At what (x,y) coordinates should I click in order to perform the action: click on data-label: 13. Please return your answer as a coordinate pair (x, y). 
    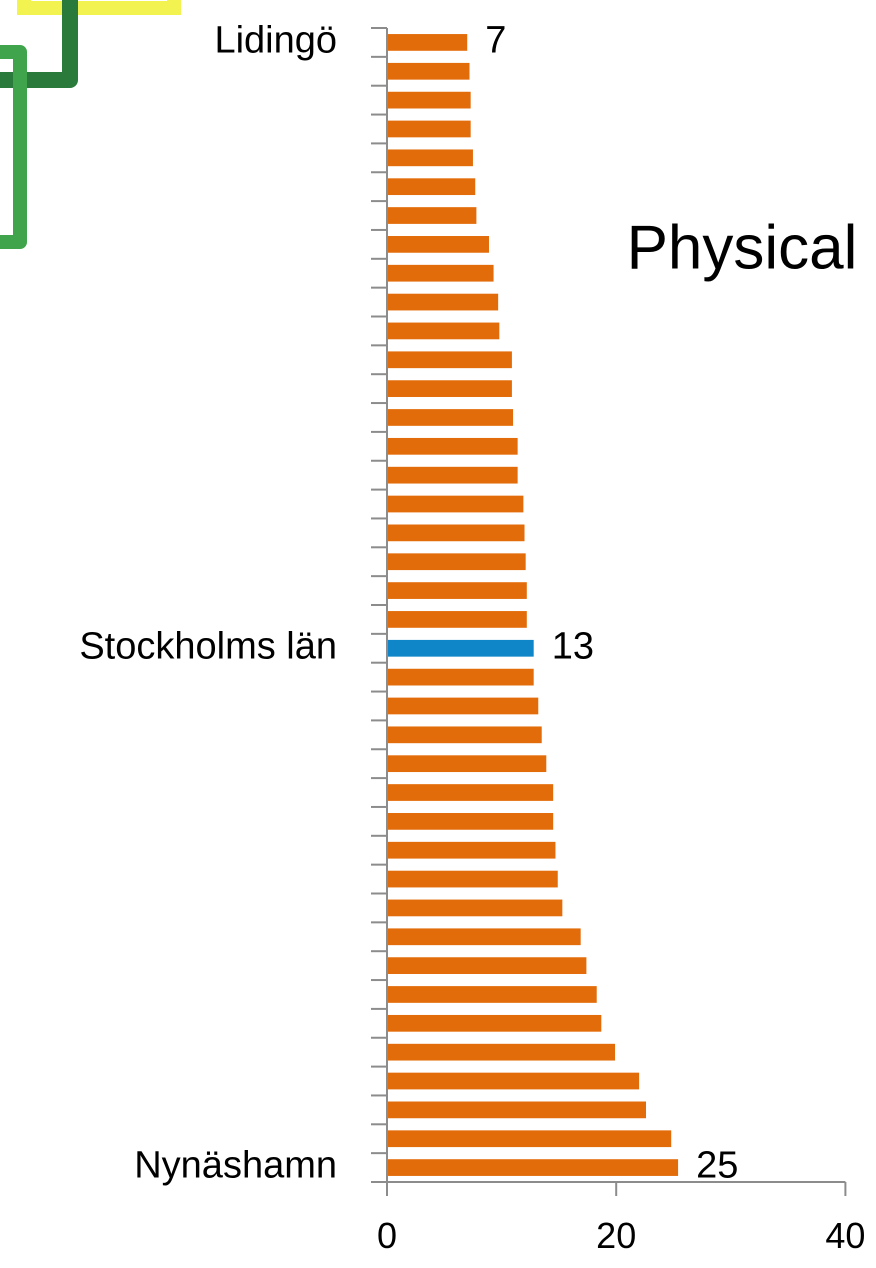
    Looking at the image, I should click on (573, 646).